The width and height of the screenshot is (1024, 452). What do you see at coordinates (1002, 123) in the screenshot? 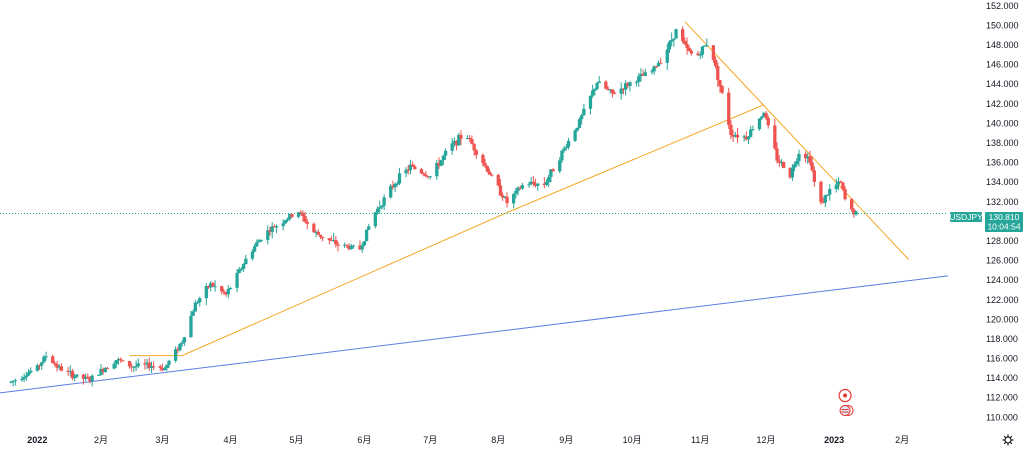
I see `price-tick-label: 140.000` at bounding box center [1002, 123].